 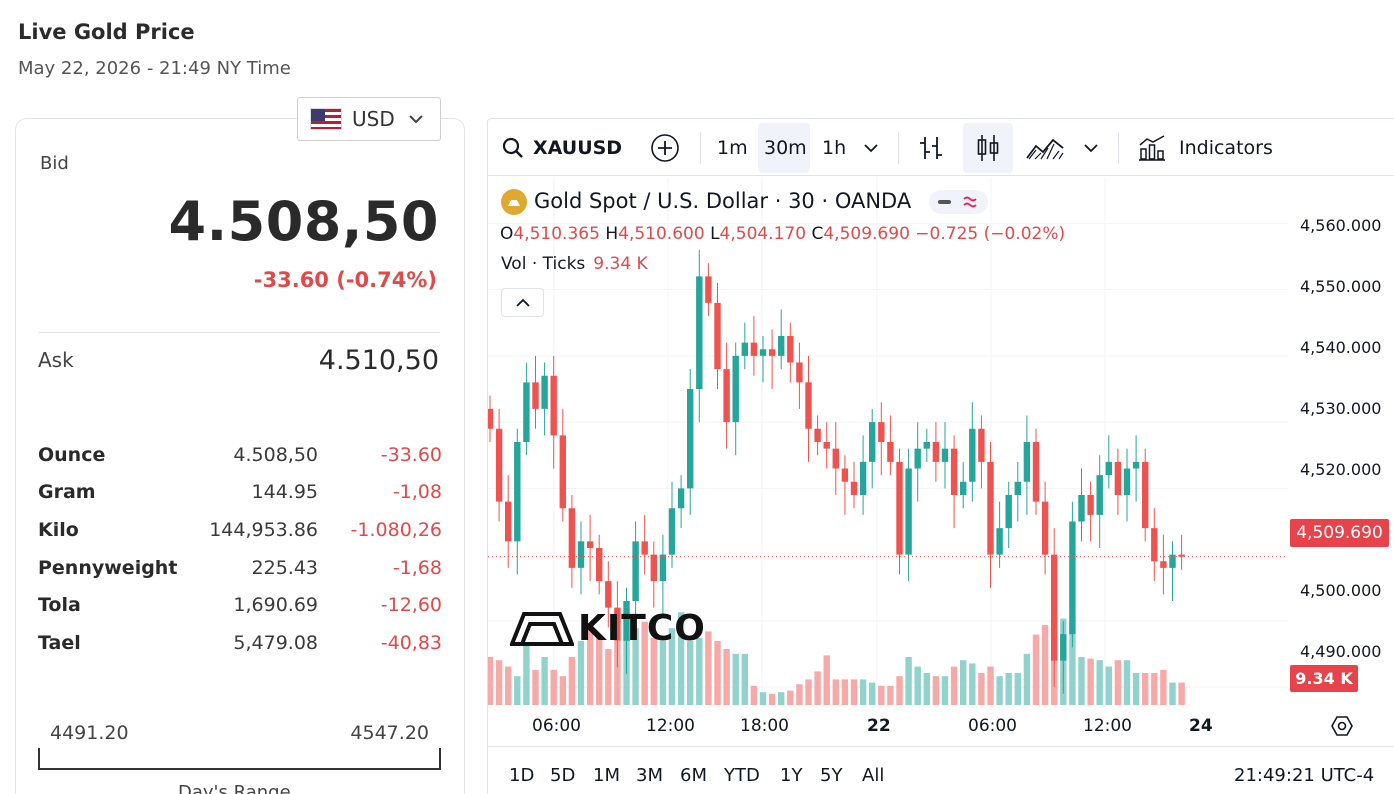 I want to click on candles-chart-type-button, so click(x=988, y=148).